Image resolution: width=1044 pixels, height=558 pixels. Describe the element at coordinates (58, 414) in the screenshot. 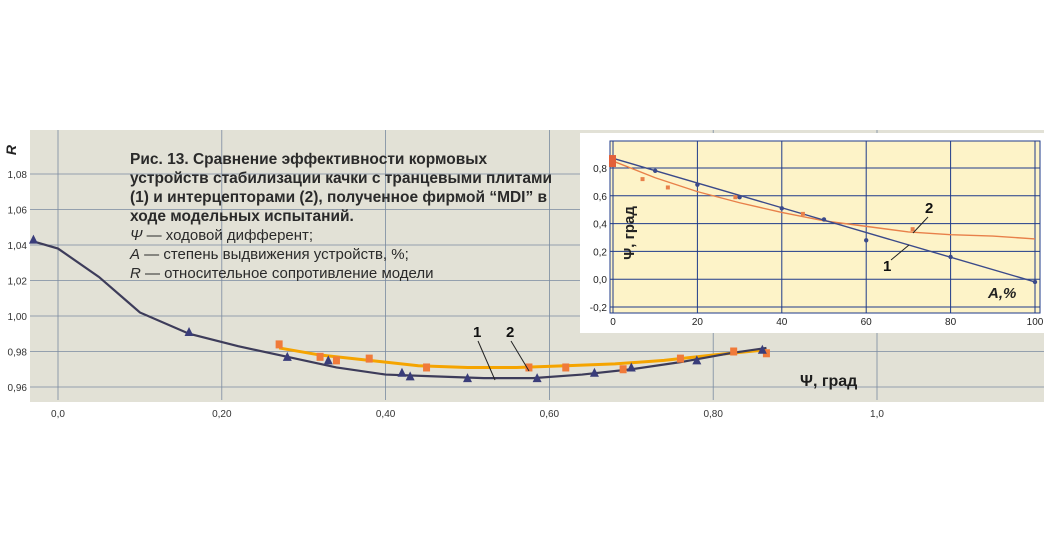

I see `main-x-tick-label: 0,0` at that location.